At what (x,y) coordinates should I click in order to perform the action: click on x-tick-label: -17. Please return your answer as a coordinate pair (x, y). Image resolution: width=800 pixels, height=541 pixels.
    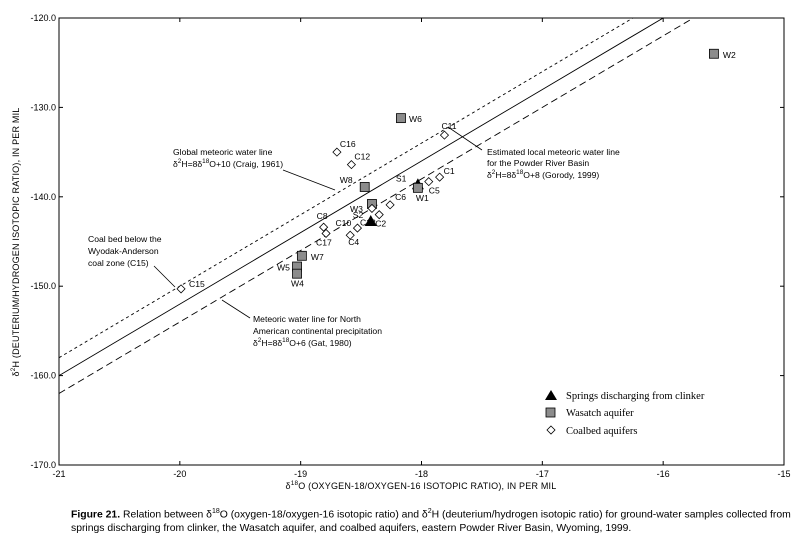
    Looking at the image, I should click on (542, 474).